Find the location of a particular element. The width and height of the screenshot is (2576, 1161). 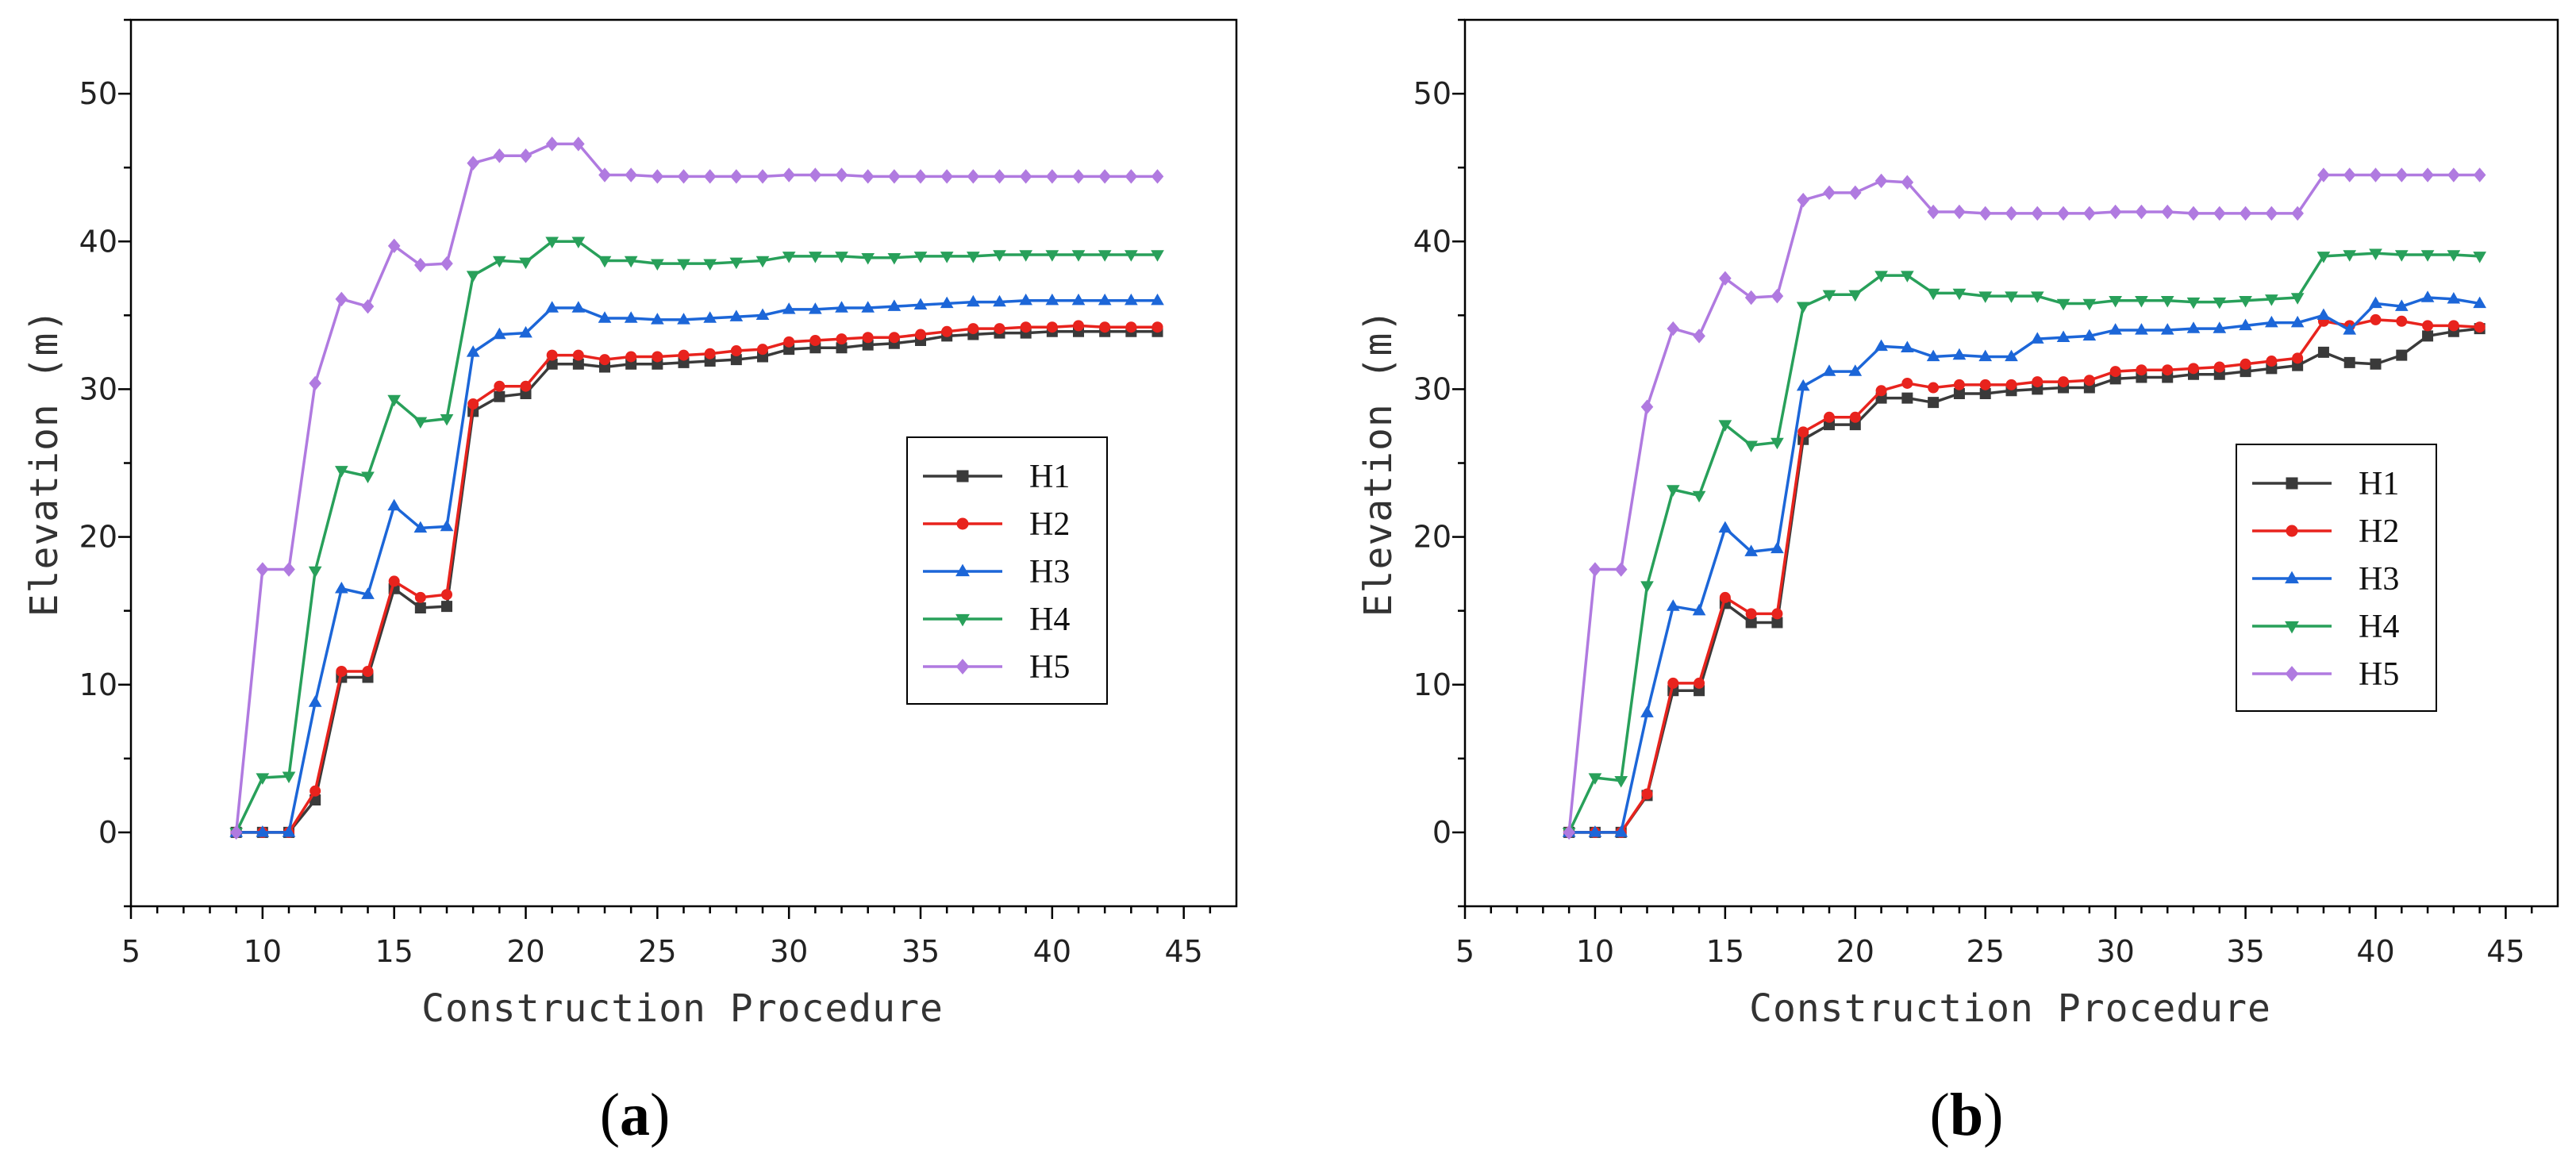

x-tick-label: 45 is located at coordinates (2505, 951).